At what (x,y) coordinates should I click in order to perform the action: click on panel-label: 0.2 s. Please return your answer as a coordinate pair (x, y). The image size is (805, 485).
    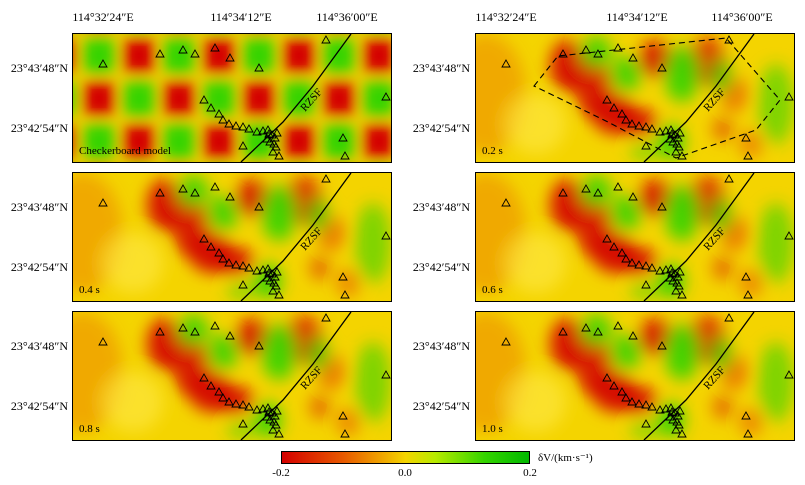
    Looking at the image, I should click on (492, 151).